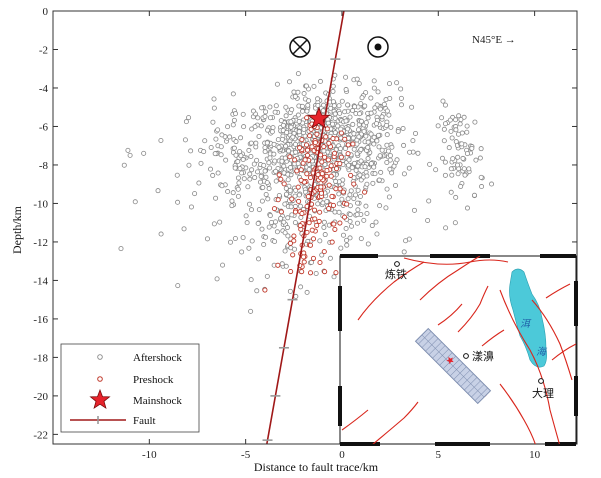  I want to click on y-tick-label: -2, so click(43, 50).